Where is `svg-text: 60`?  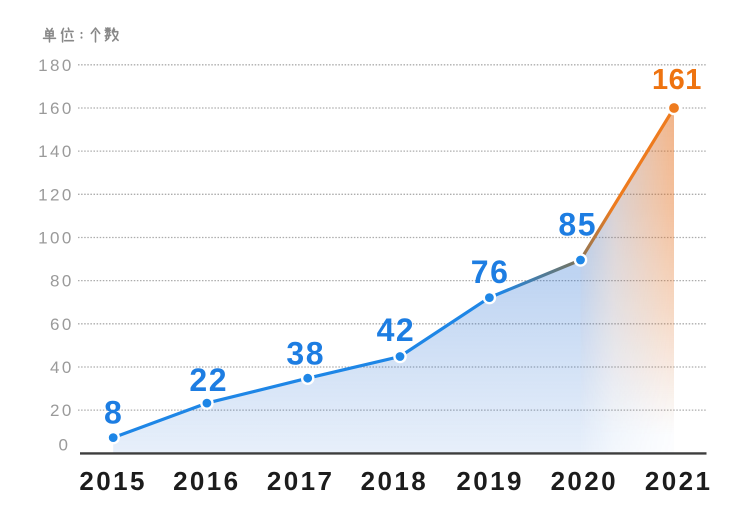 svg-text: 60 is located at coordinates (62, 324).